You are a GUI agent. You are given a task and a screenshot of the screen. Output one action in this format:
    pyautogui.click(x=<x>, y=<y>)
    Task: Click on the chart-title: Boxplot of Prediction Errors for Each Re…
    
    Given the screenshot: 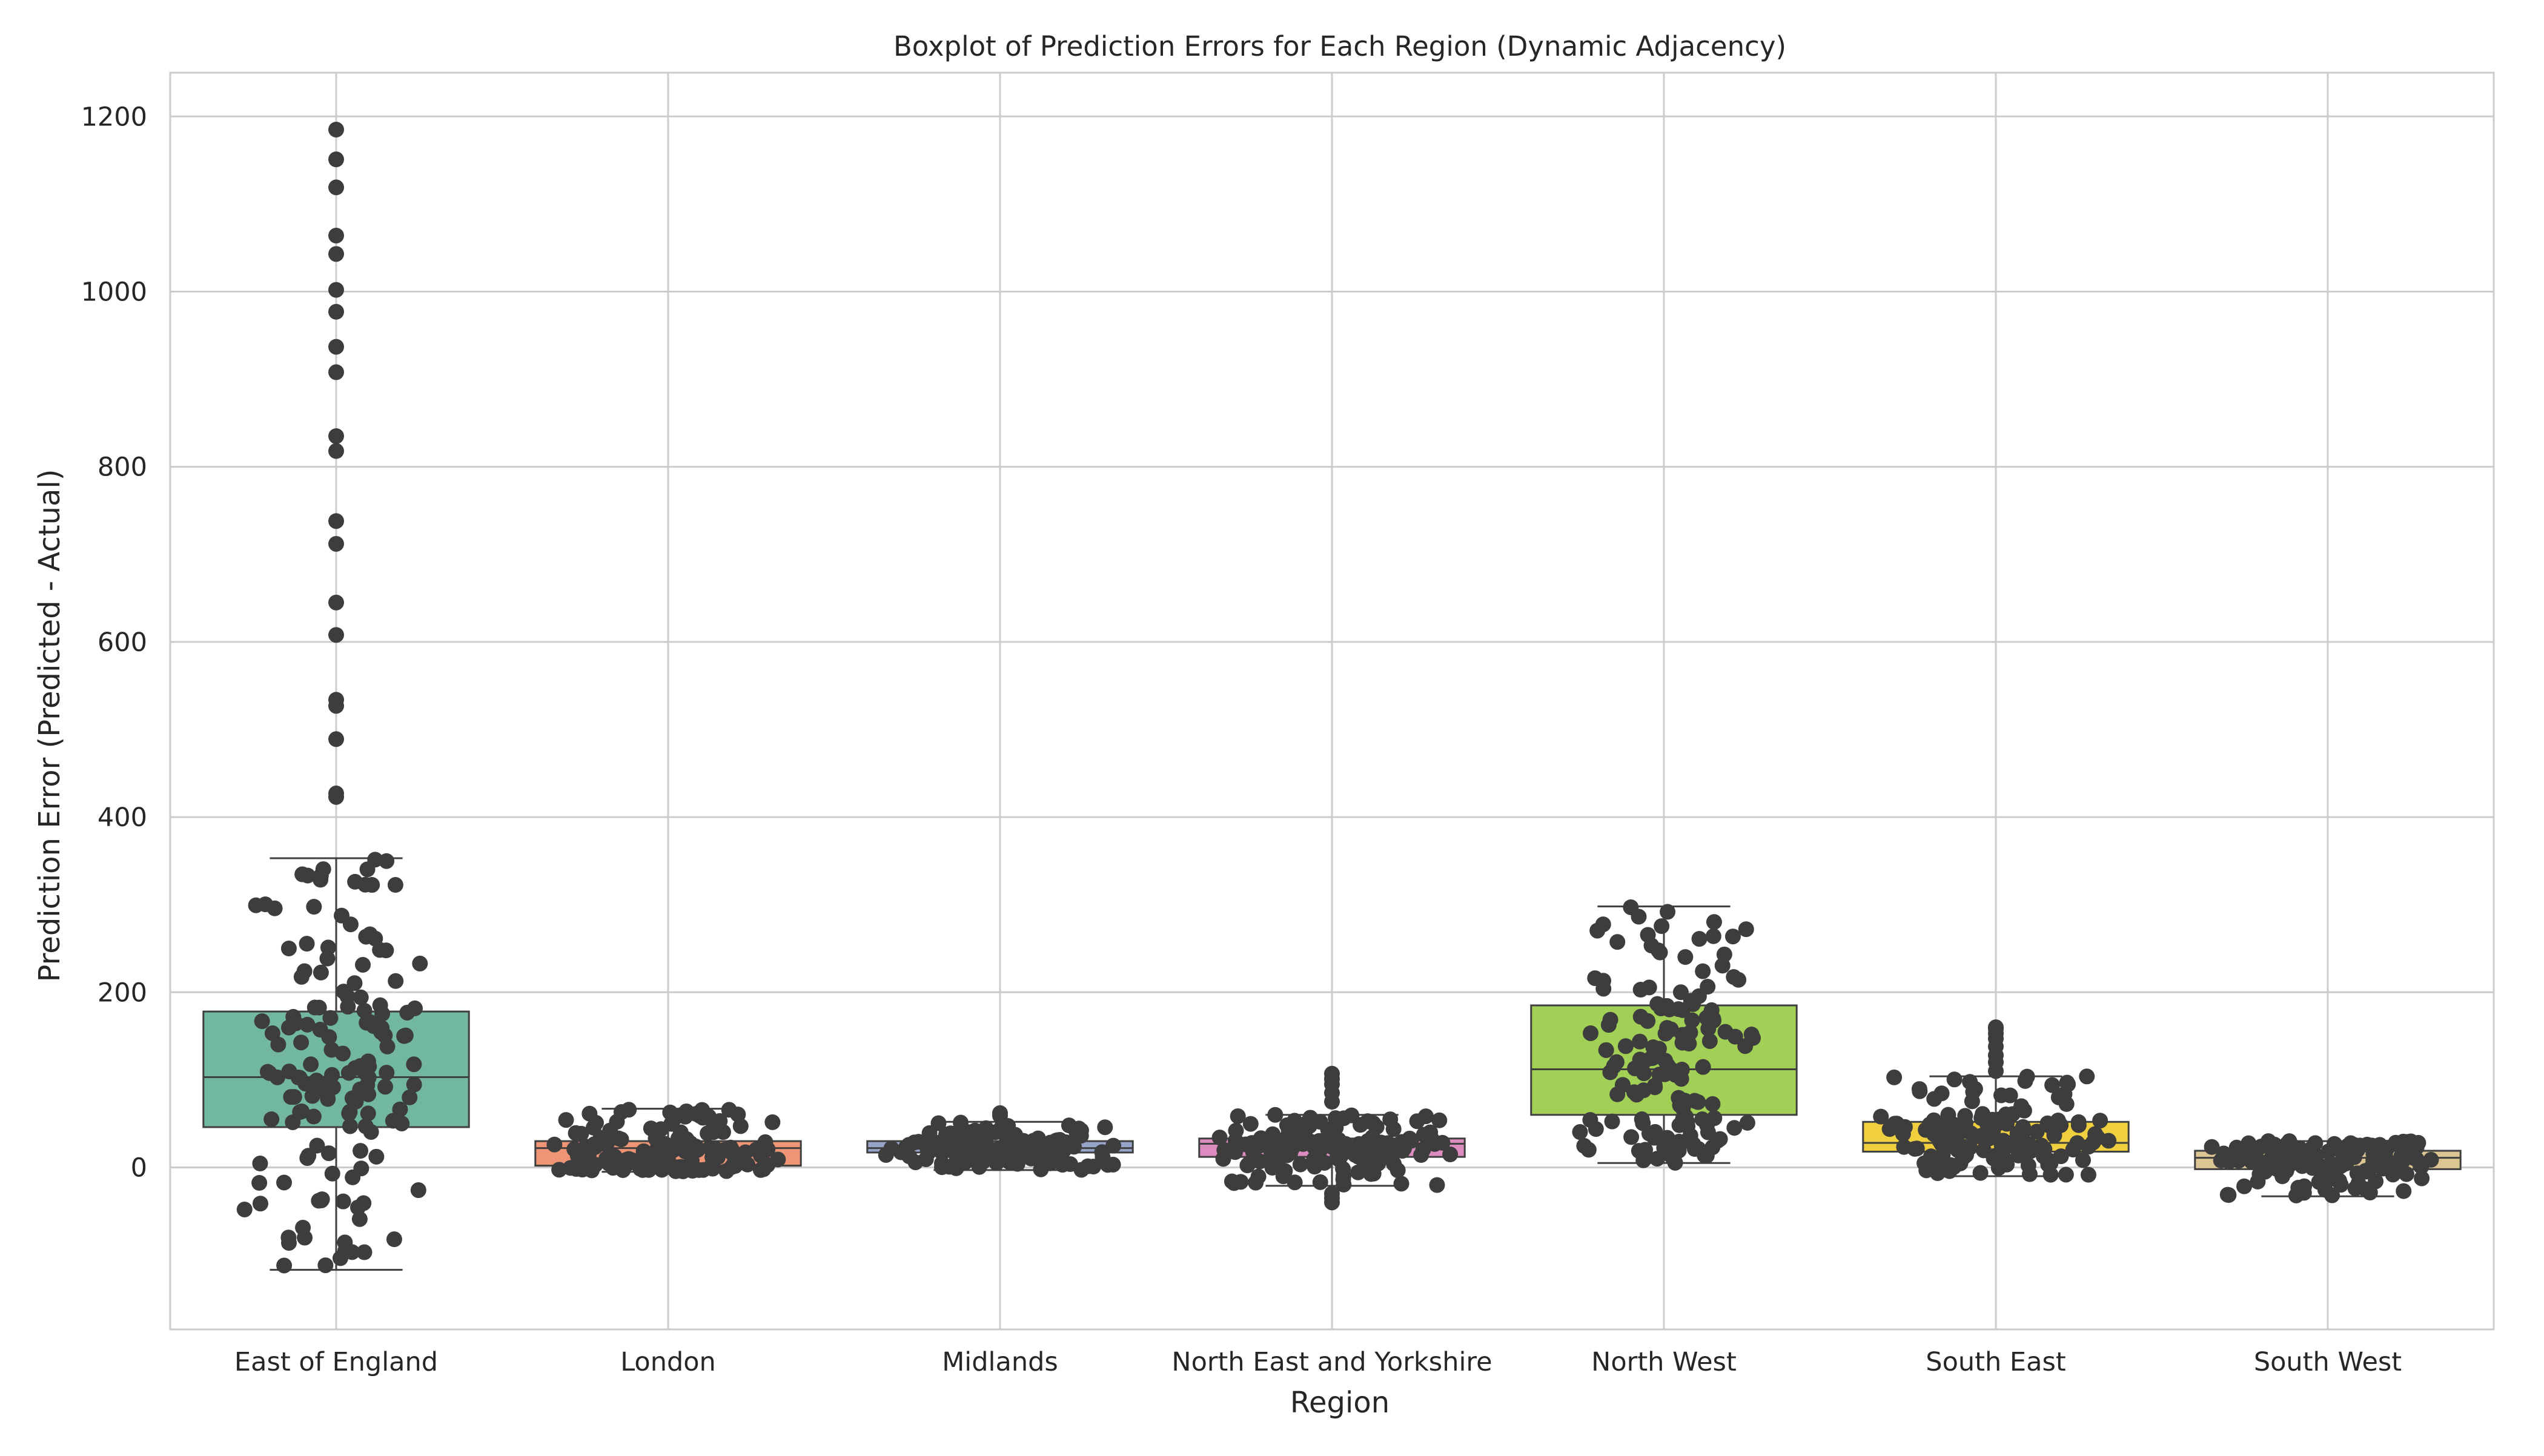 What is the action you would take?
    pyautogui.click(x=1339, y=46)
    